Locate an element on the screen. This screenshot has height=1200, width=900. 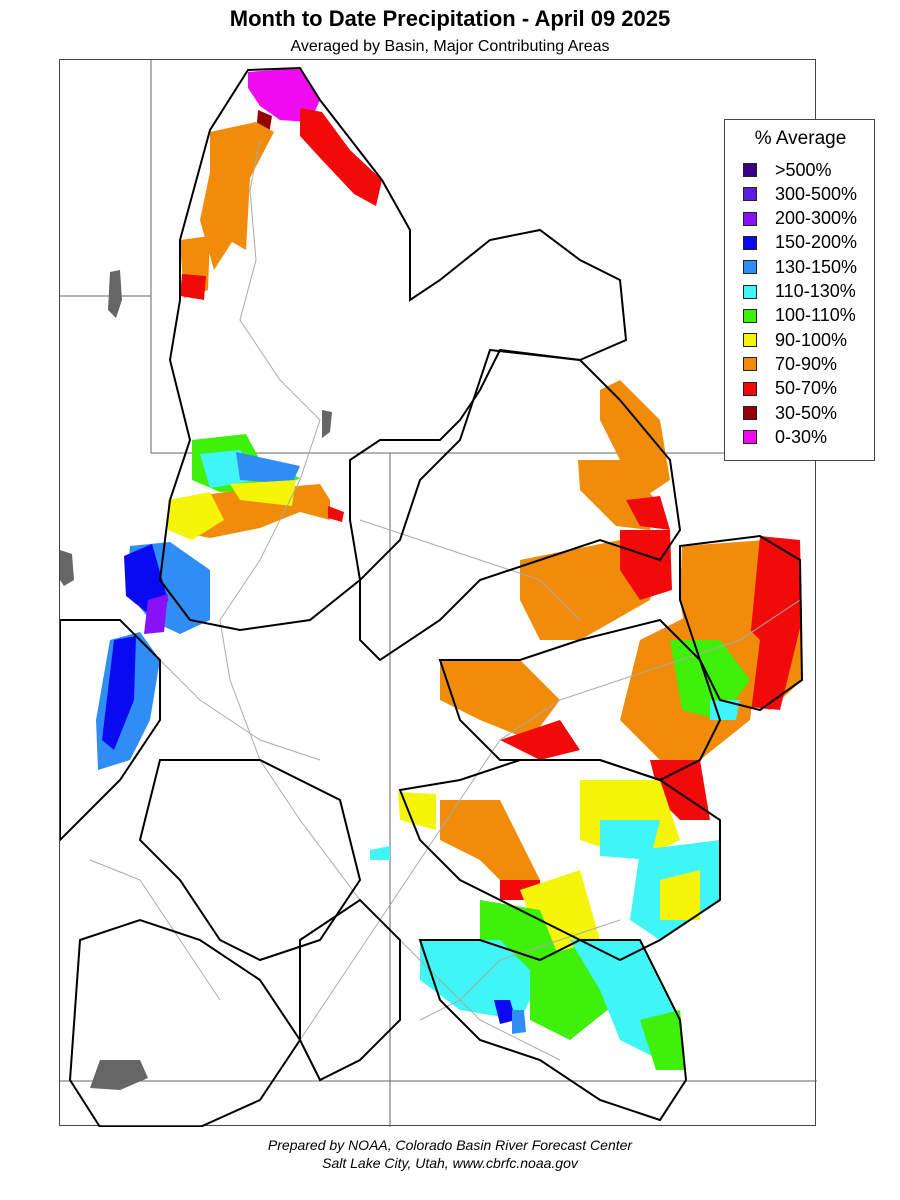
upper-colorado-basin is located at coordinates (741, 623).